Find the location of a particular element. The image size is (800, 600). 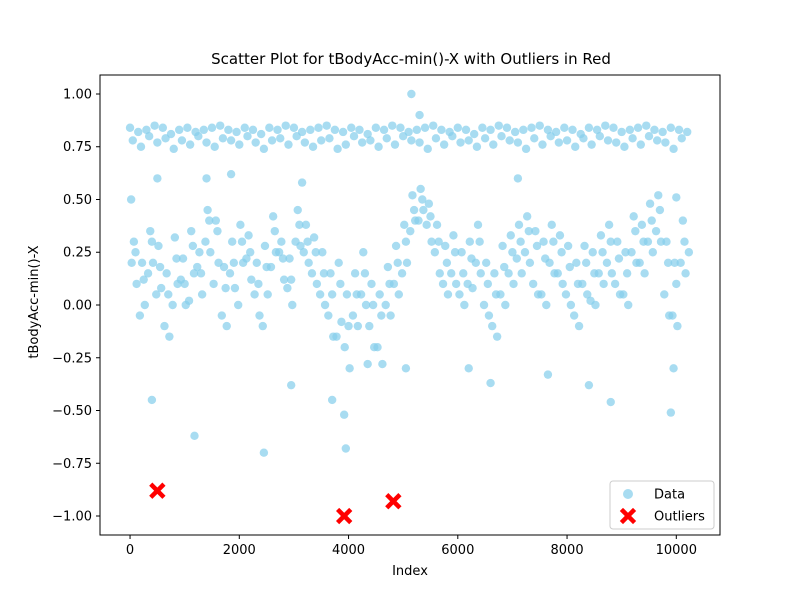

legend: Data Outliers is located at coordinates (662, 505).